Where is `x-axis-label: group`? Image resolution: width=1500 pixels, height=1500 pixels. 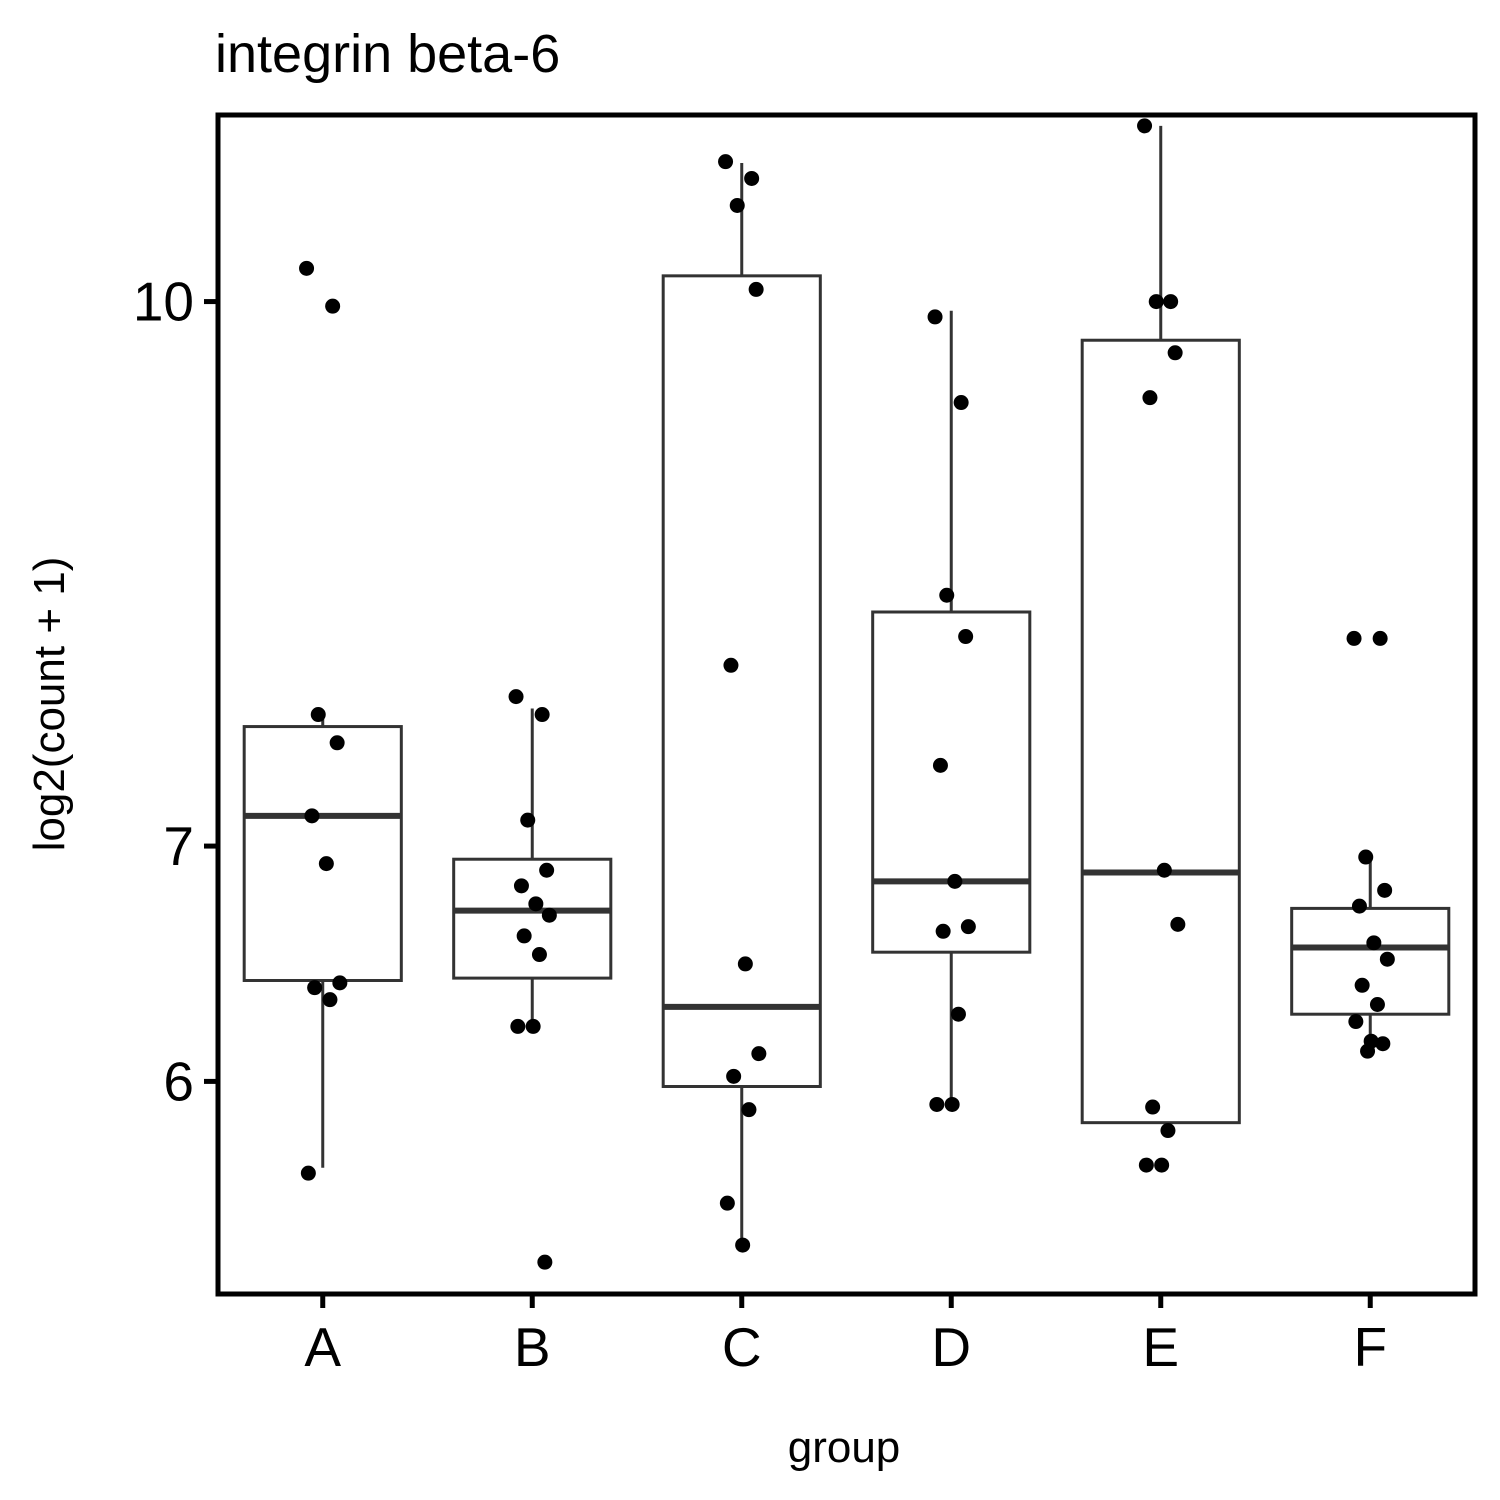 x-axis-label: group is located at coordinates (844, 1447).